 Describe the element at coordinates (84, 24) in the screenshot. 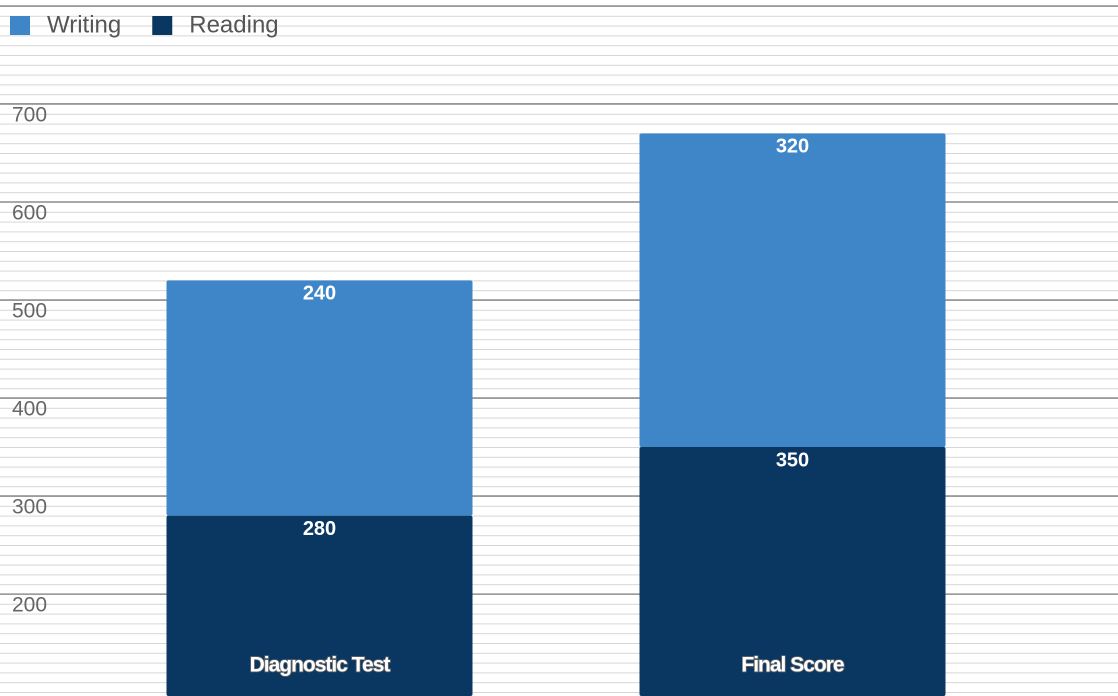

I see `legend-label: Writing` at that location.